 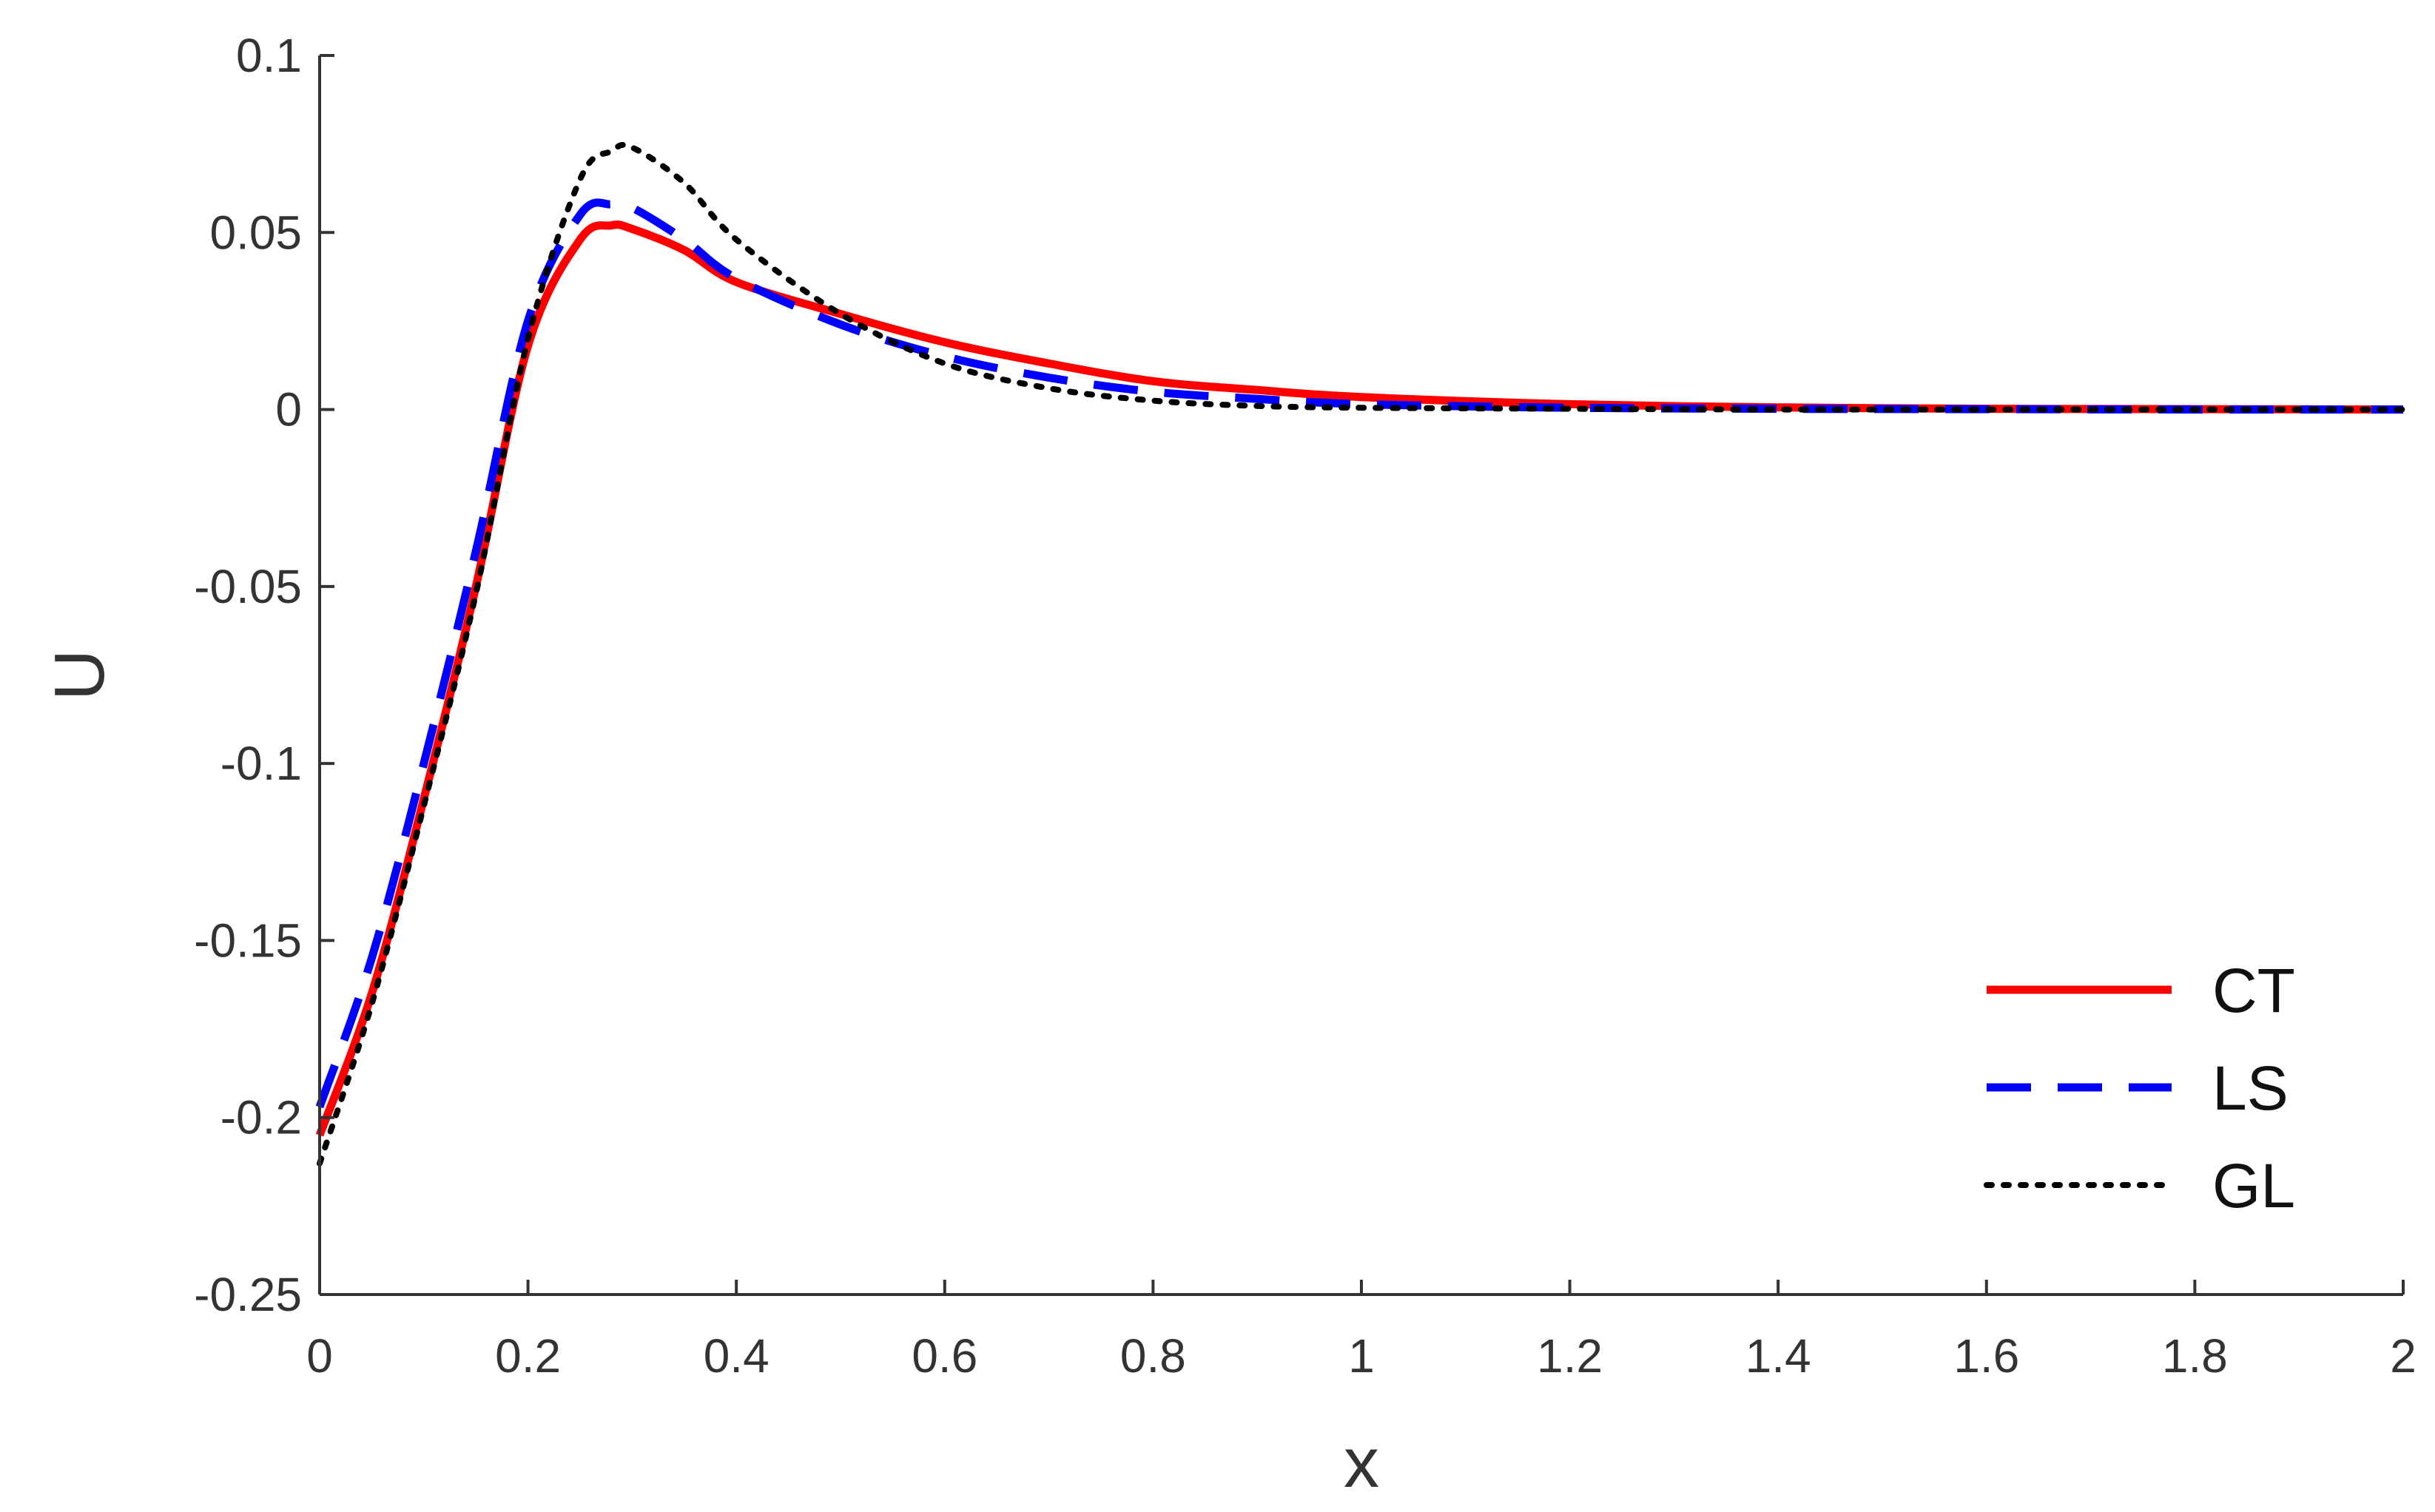 I want to click on x-tick-label: 1.2, so click(x=1570, y=1356).